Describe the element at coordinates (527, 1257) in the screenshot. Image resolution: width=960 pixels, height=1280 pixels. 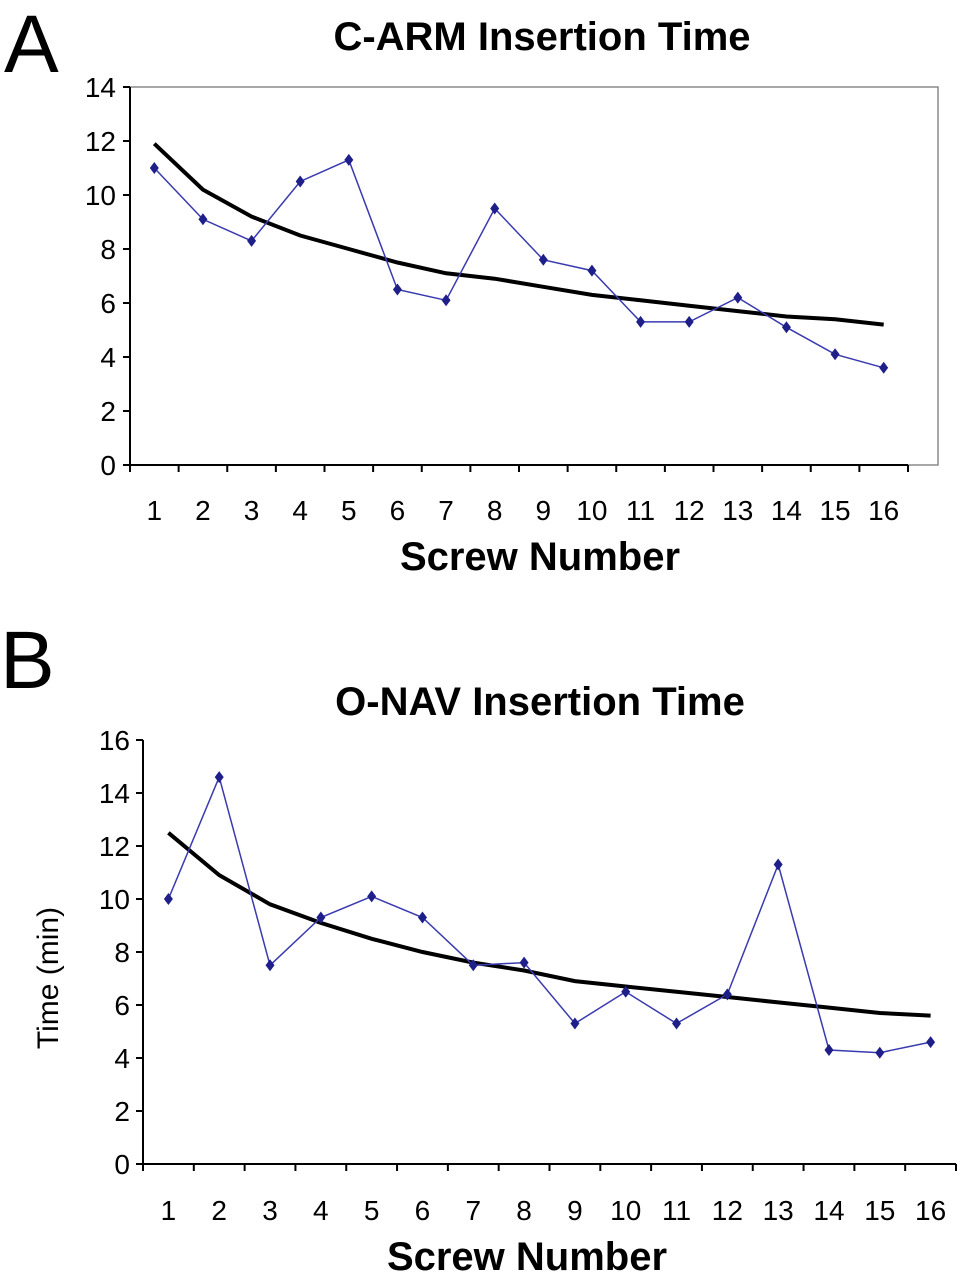
I see `chart-b-x-axis-title: Screw Number` at that location.